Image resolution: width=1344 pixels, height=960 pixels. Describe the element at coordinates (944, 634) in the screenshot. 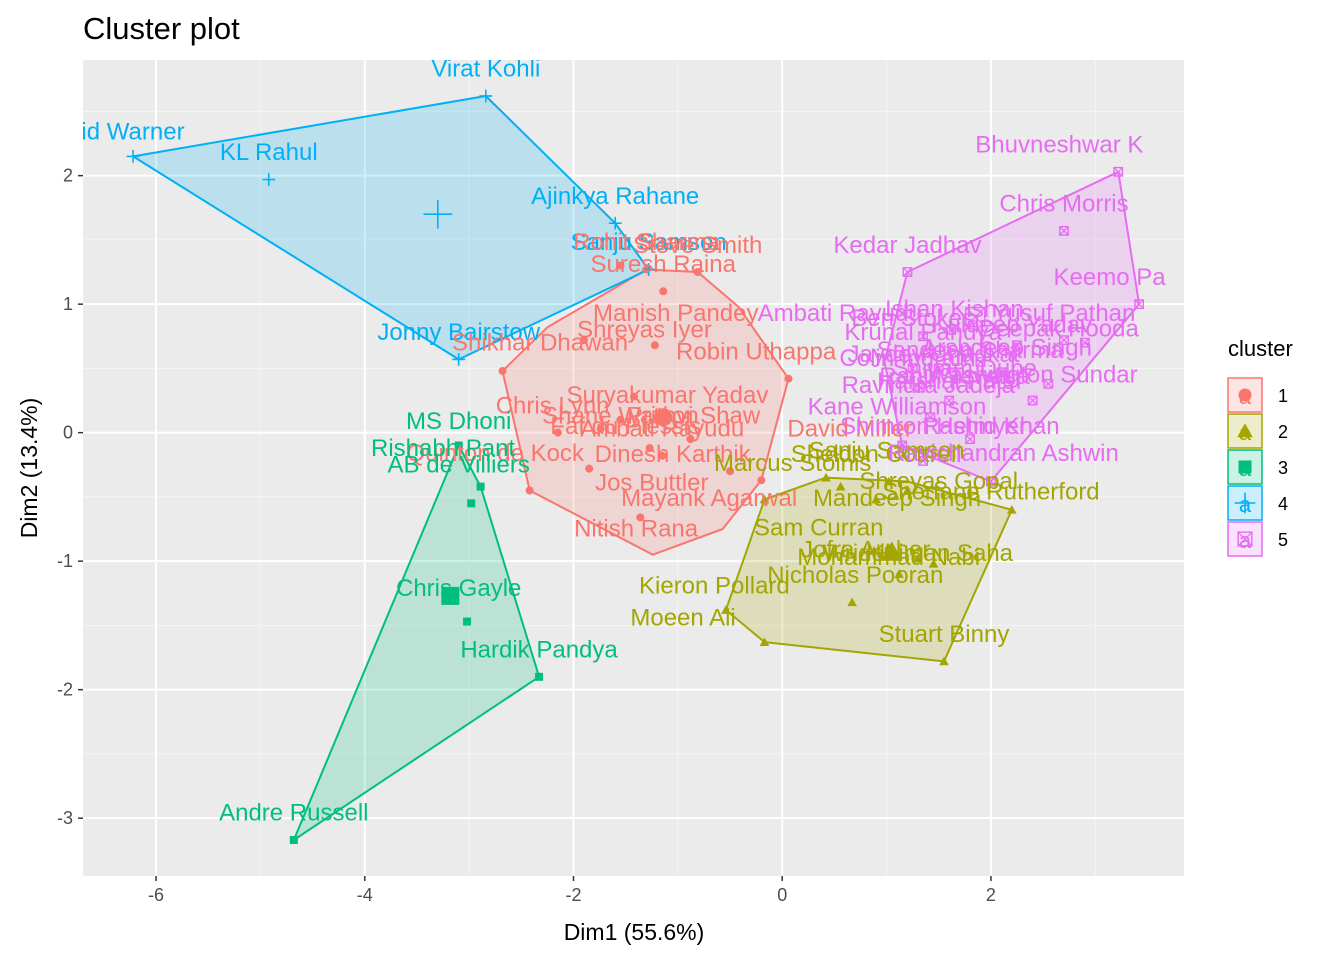

I see `point-label: Stuart Binny` at that location.